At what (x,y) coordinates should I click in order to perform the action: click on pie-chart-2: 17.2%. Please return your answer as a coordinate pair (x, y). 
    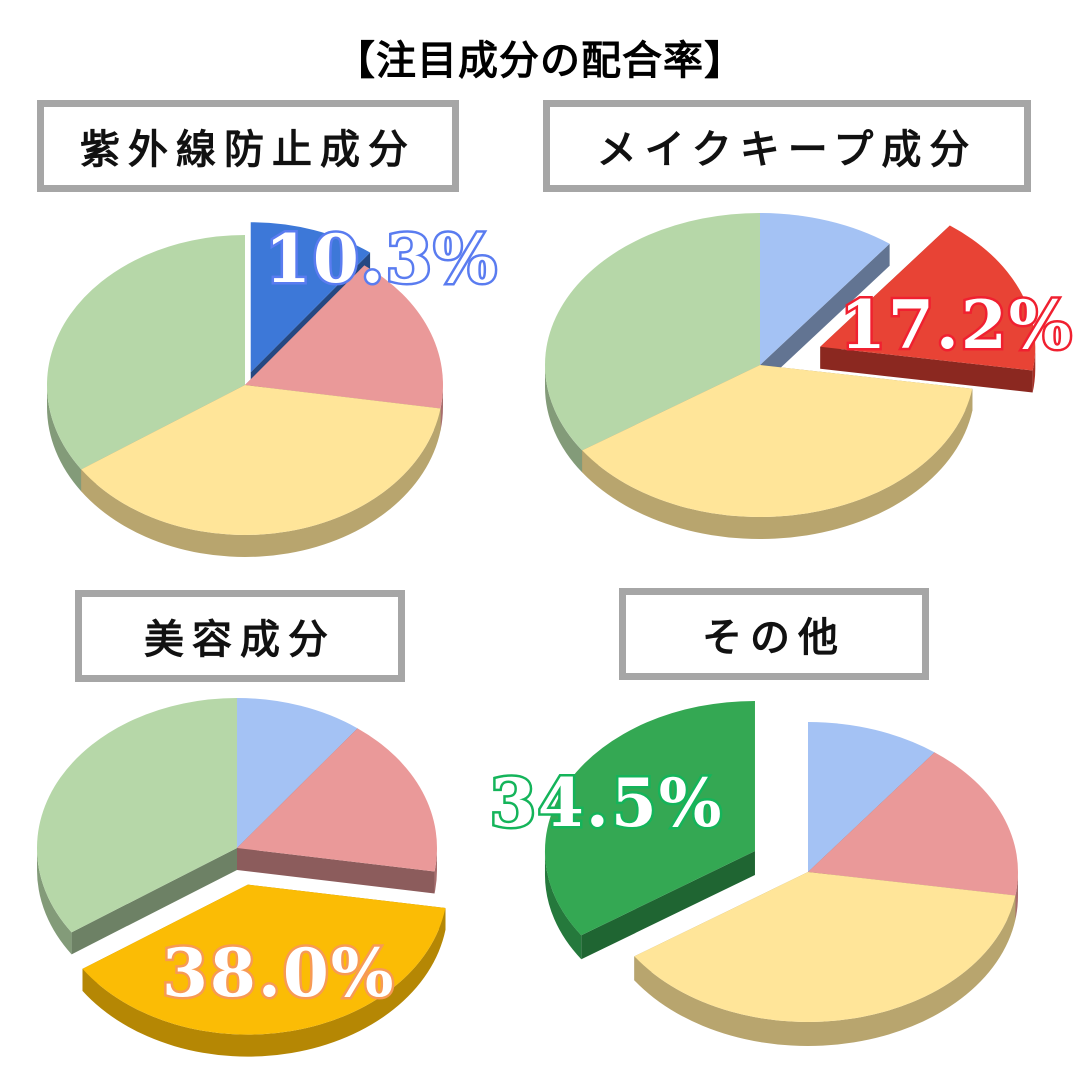
    Looking at the image, I should click on (809, 376).